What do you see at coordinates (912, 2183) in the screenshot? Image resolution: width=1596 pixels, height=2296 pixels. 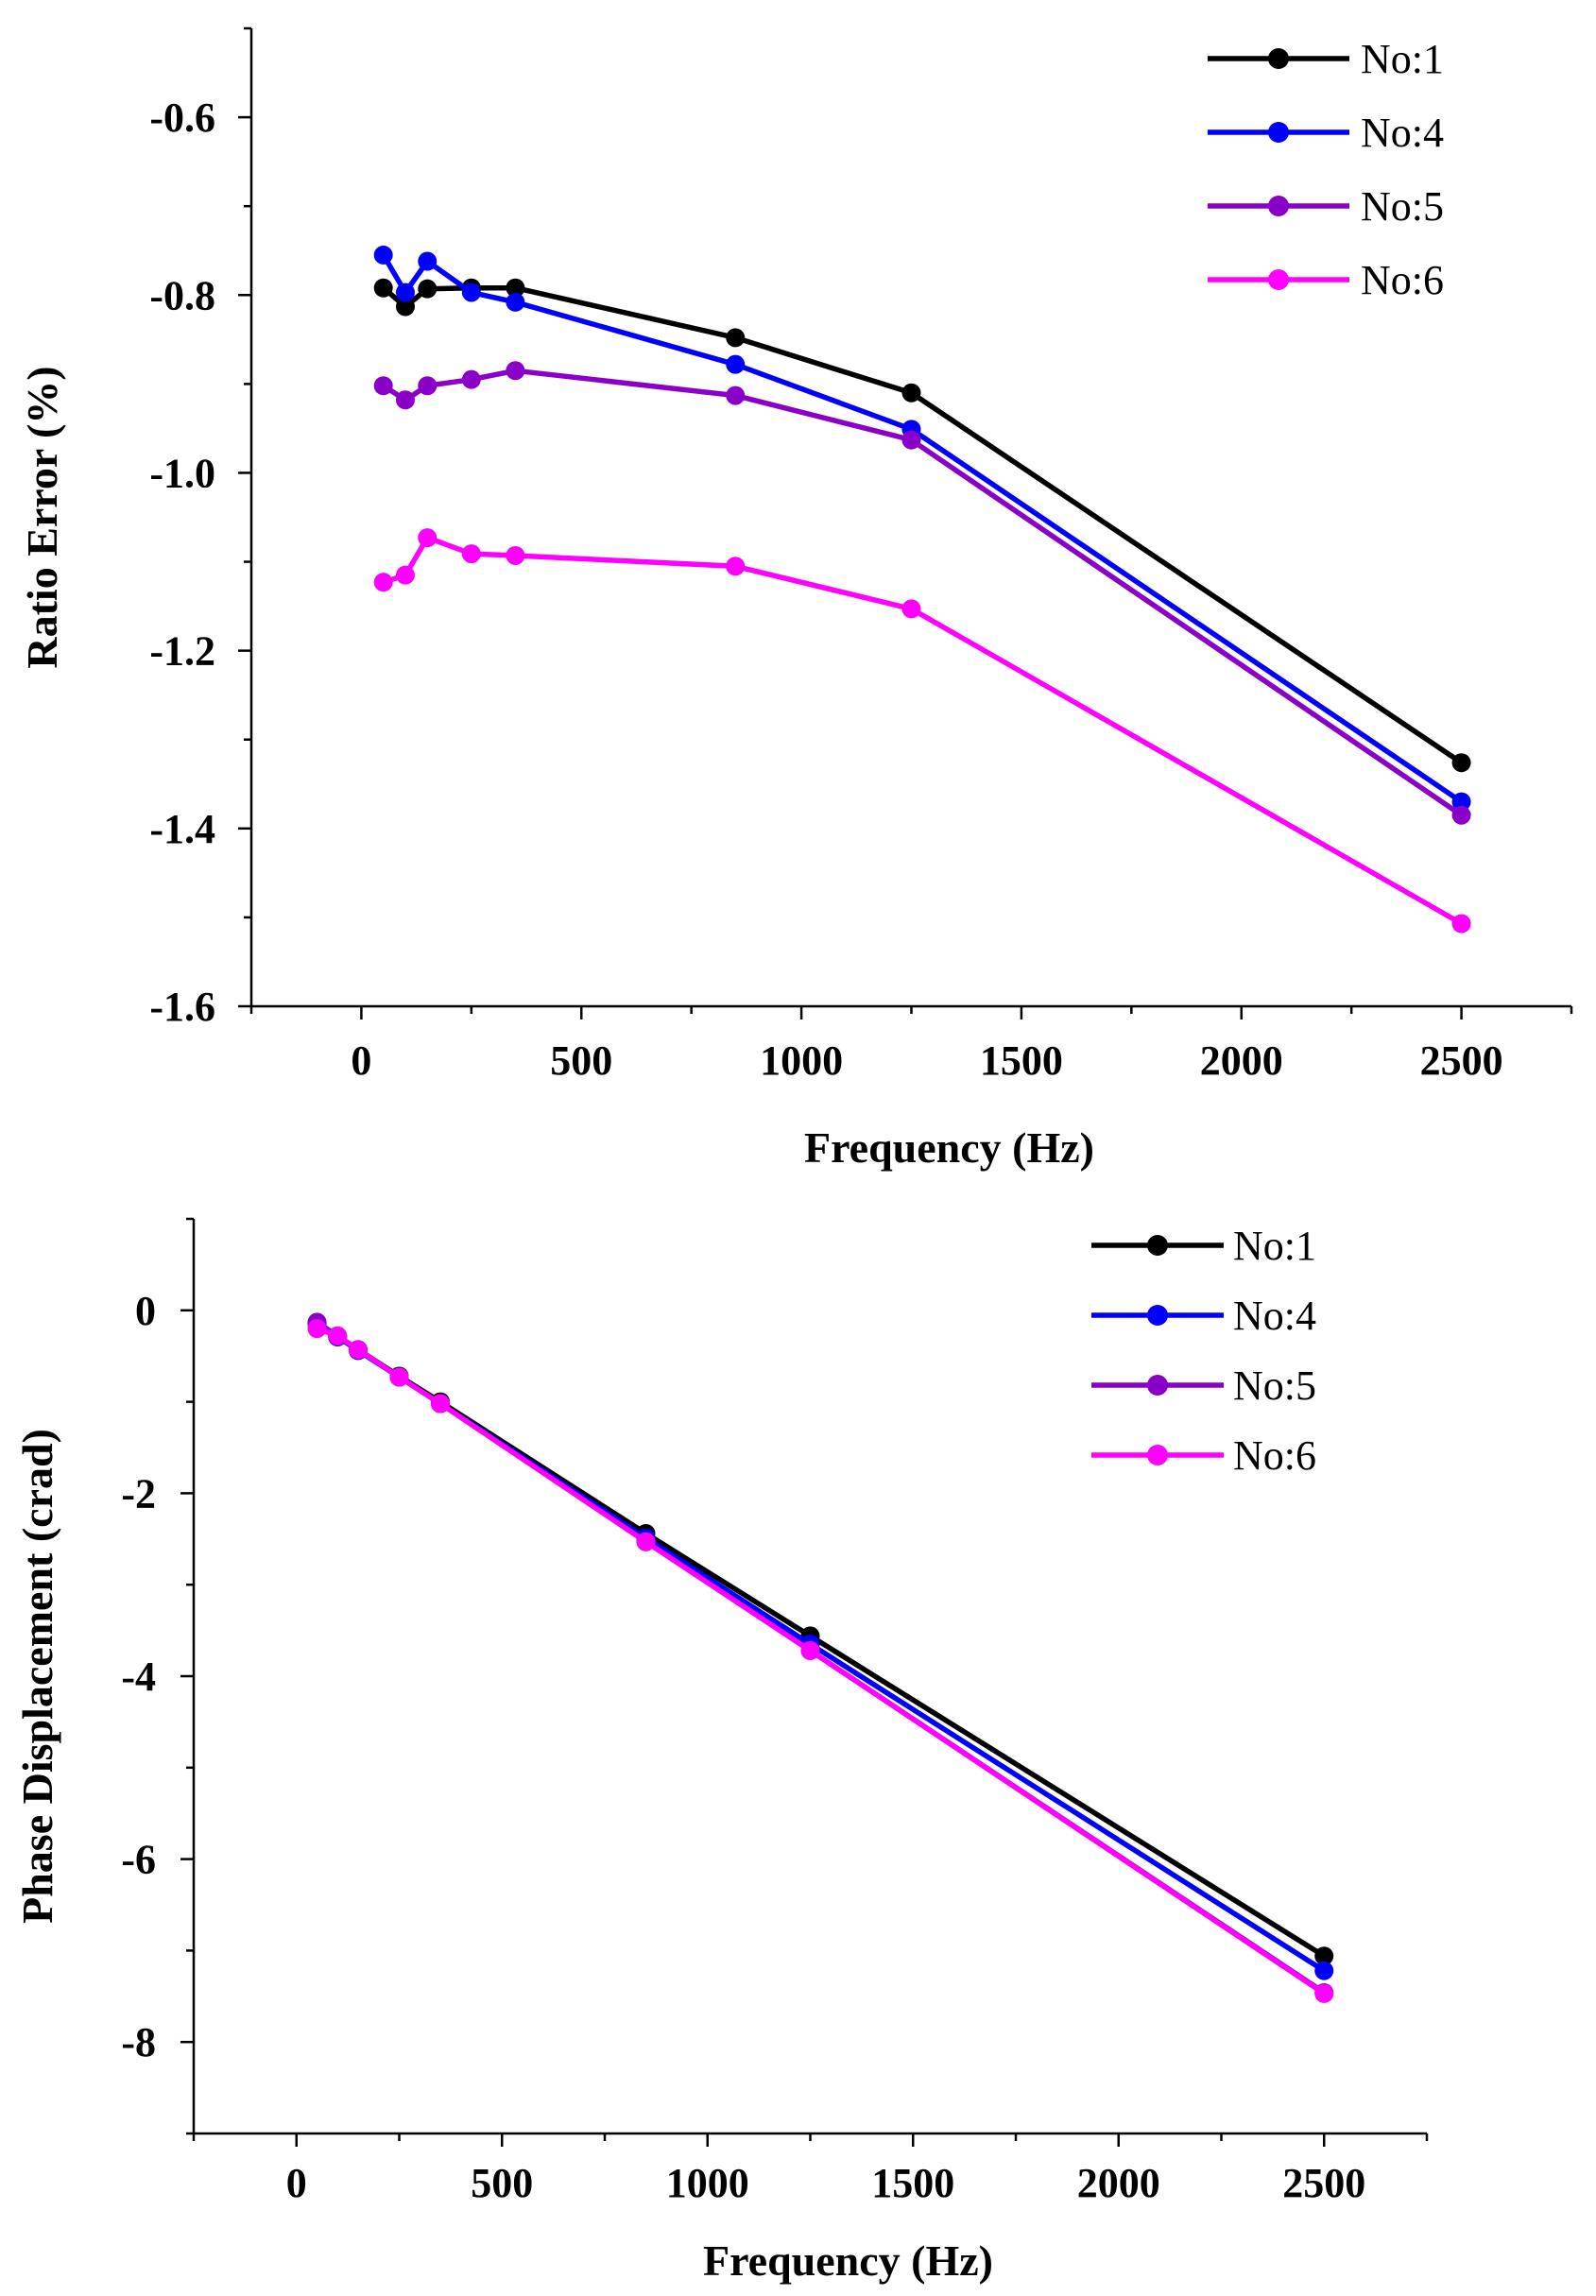 I see `x-tick-label: 1500` at bounding box center [912, 2183].